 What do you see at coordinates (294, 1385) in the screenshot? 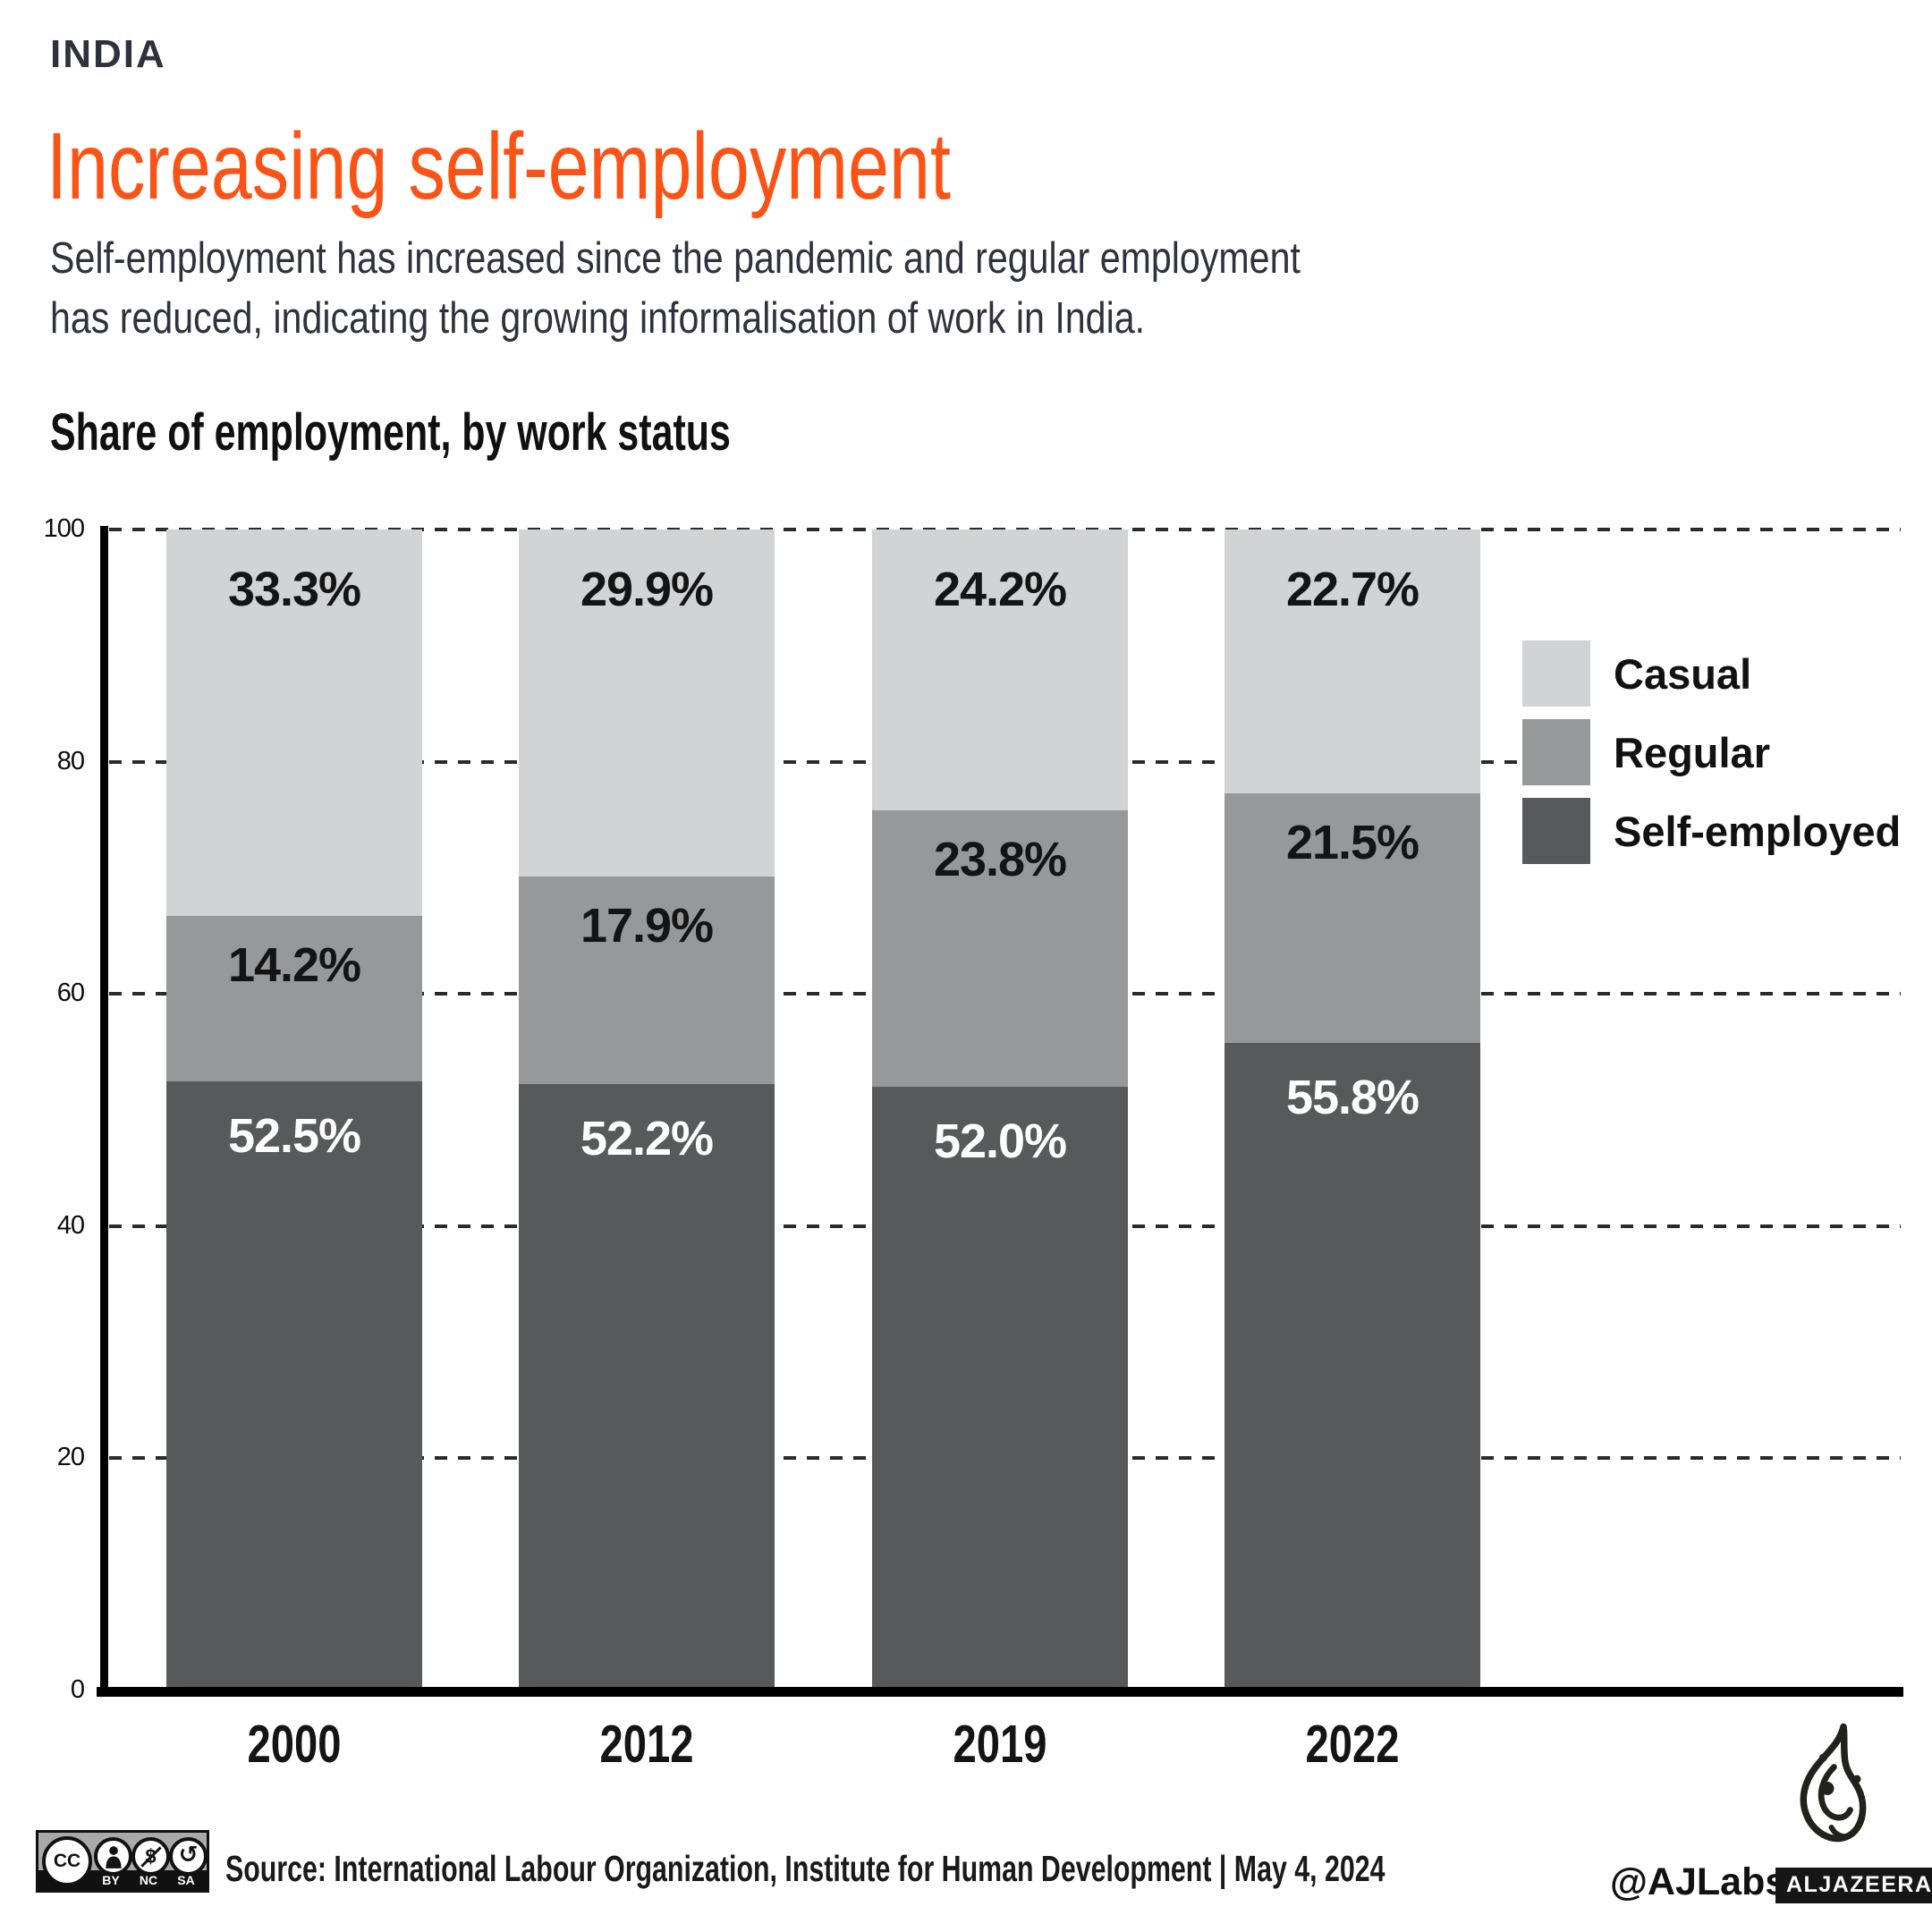
I see `bar-segment-self-employed-2000: 52.5%` at bounding box center [294, 1385].